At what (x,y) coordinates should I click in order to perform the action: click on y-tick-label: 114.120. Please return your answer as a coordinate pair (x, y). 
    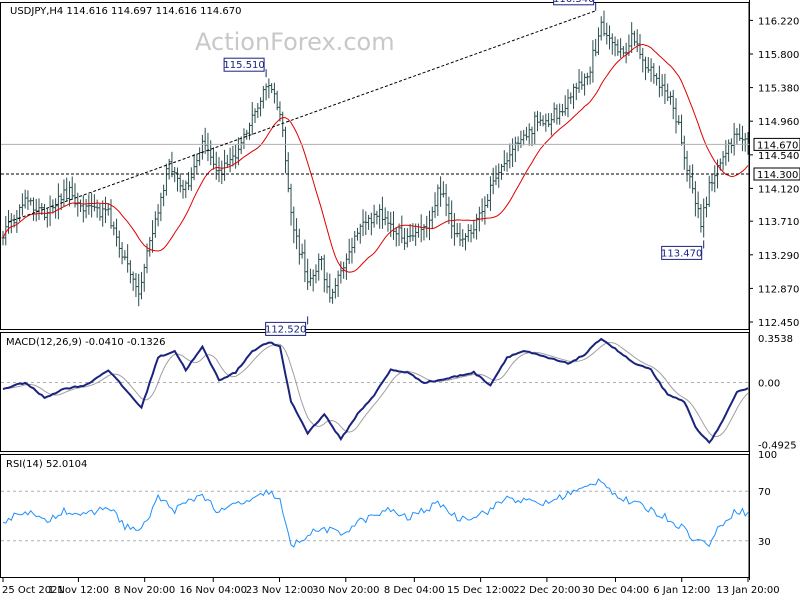
    Looking at the image, I should click on (778, 189).